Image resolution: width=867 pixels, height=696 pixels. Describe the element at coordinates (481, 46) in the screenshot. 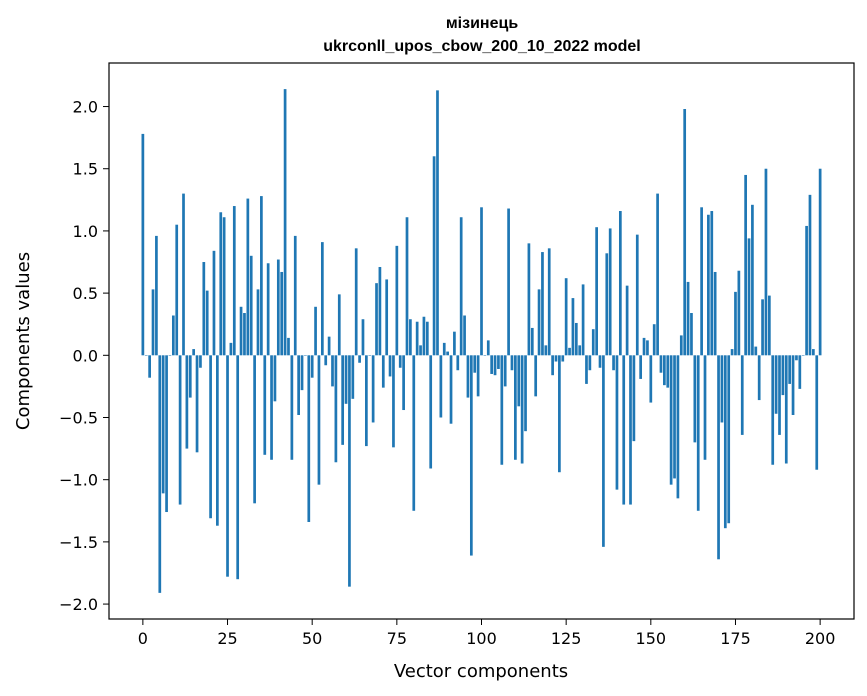

I see `chart-subtitle: ukrconll_upos_cbow_200_10_2022 model` at that location.